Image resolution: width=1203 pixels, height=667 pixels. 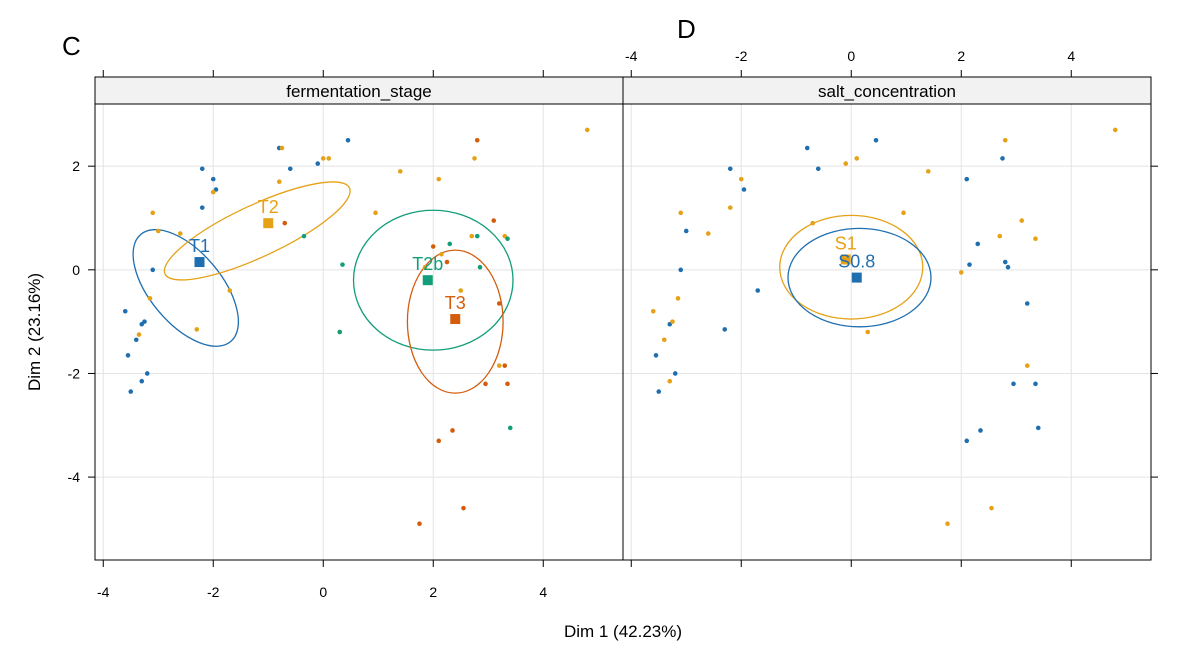 I want to click on centroid-label-S1: S1, so click(x=846, y=243).